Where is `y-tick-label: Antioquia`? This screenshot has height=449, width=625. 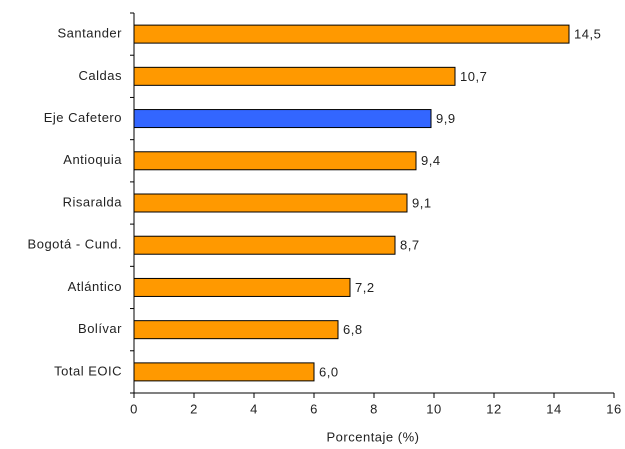 y-tick-label: Antioquia is located at coordinates (92, 159).